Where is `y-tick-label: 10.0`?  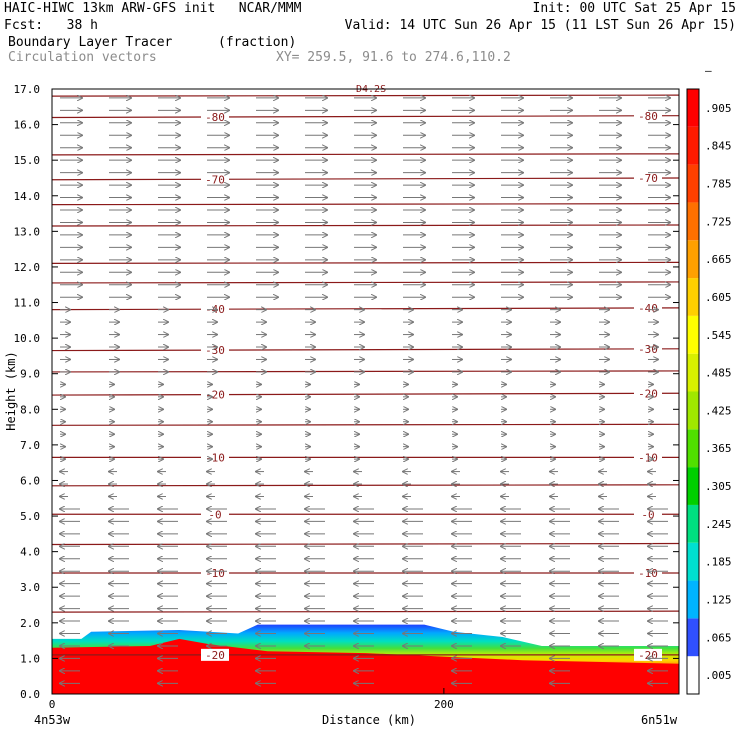 y-tick-label: 10.0 is located at coordinates (27, 338).